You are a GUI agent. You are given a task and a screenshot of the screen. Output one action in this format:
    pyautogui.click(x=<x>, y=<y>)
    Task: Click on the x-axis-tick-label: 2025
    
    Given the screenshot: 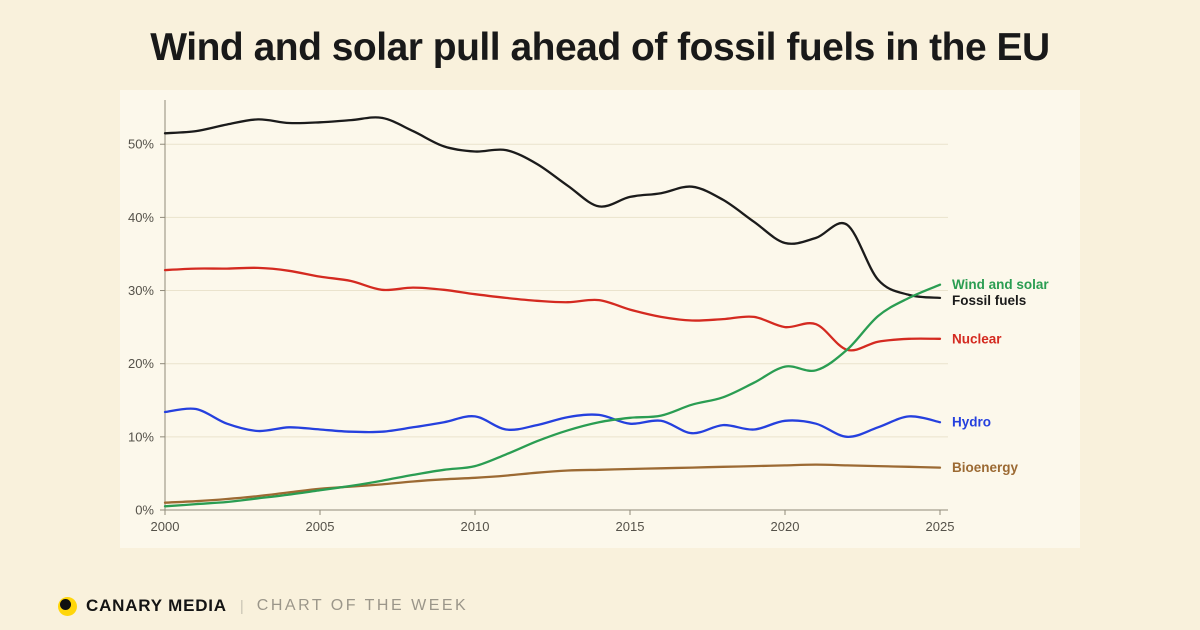 What is the action you would take?
    pyautogui.click(x=940, y=526)
    